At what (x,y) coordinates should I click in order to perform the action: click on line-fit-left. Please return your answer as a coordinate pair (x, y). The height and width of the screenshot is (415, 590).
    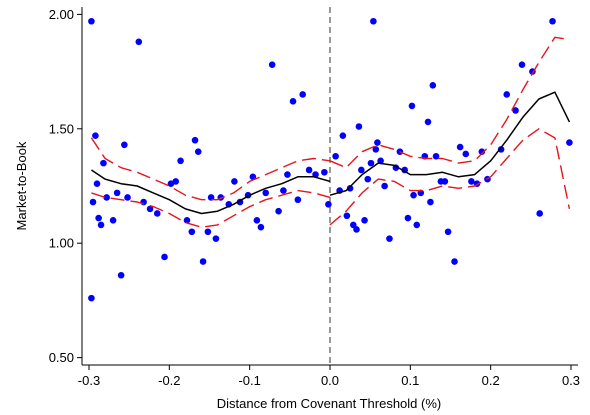
    Looking at the image, I should click on (210, 192).